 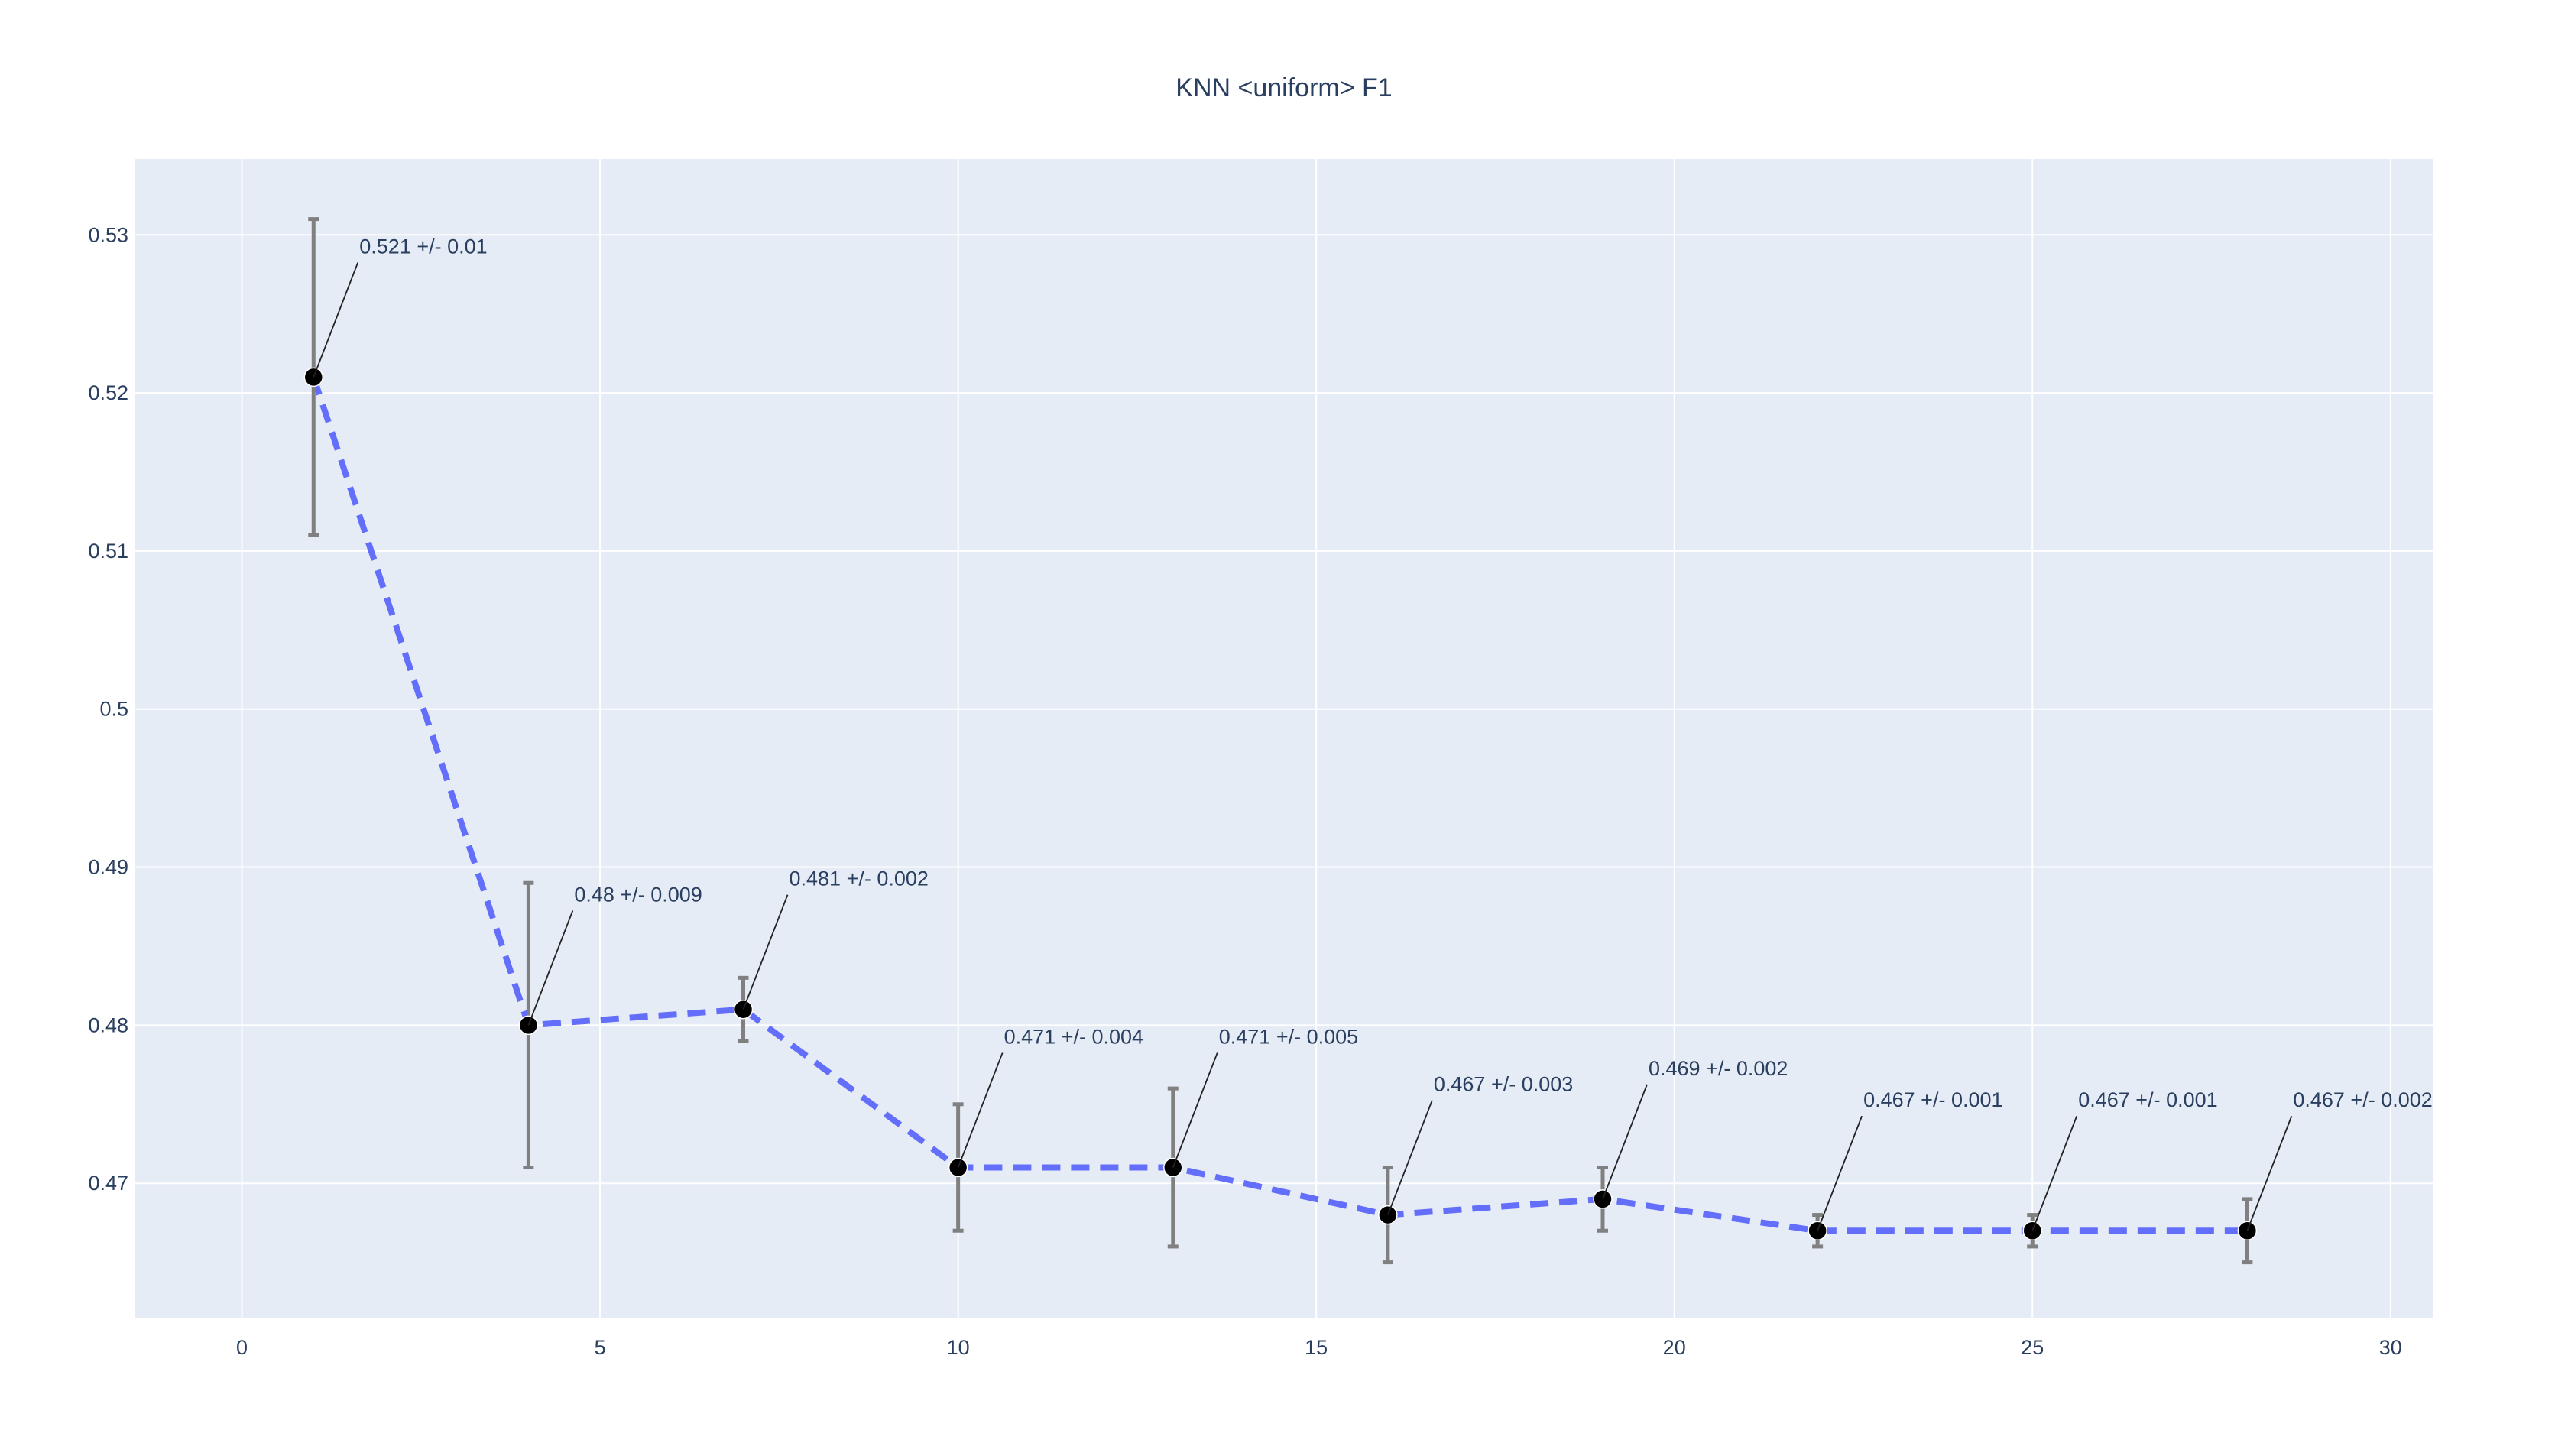 What do you see at coordinates (1674, 1347) in the screenshot?
I see `x-tick-label: 20` at bounding box center [1674, 1347].